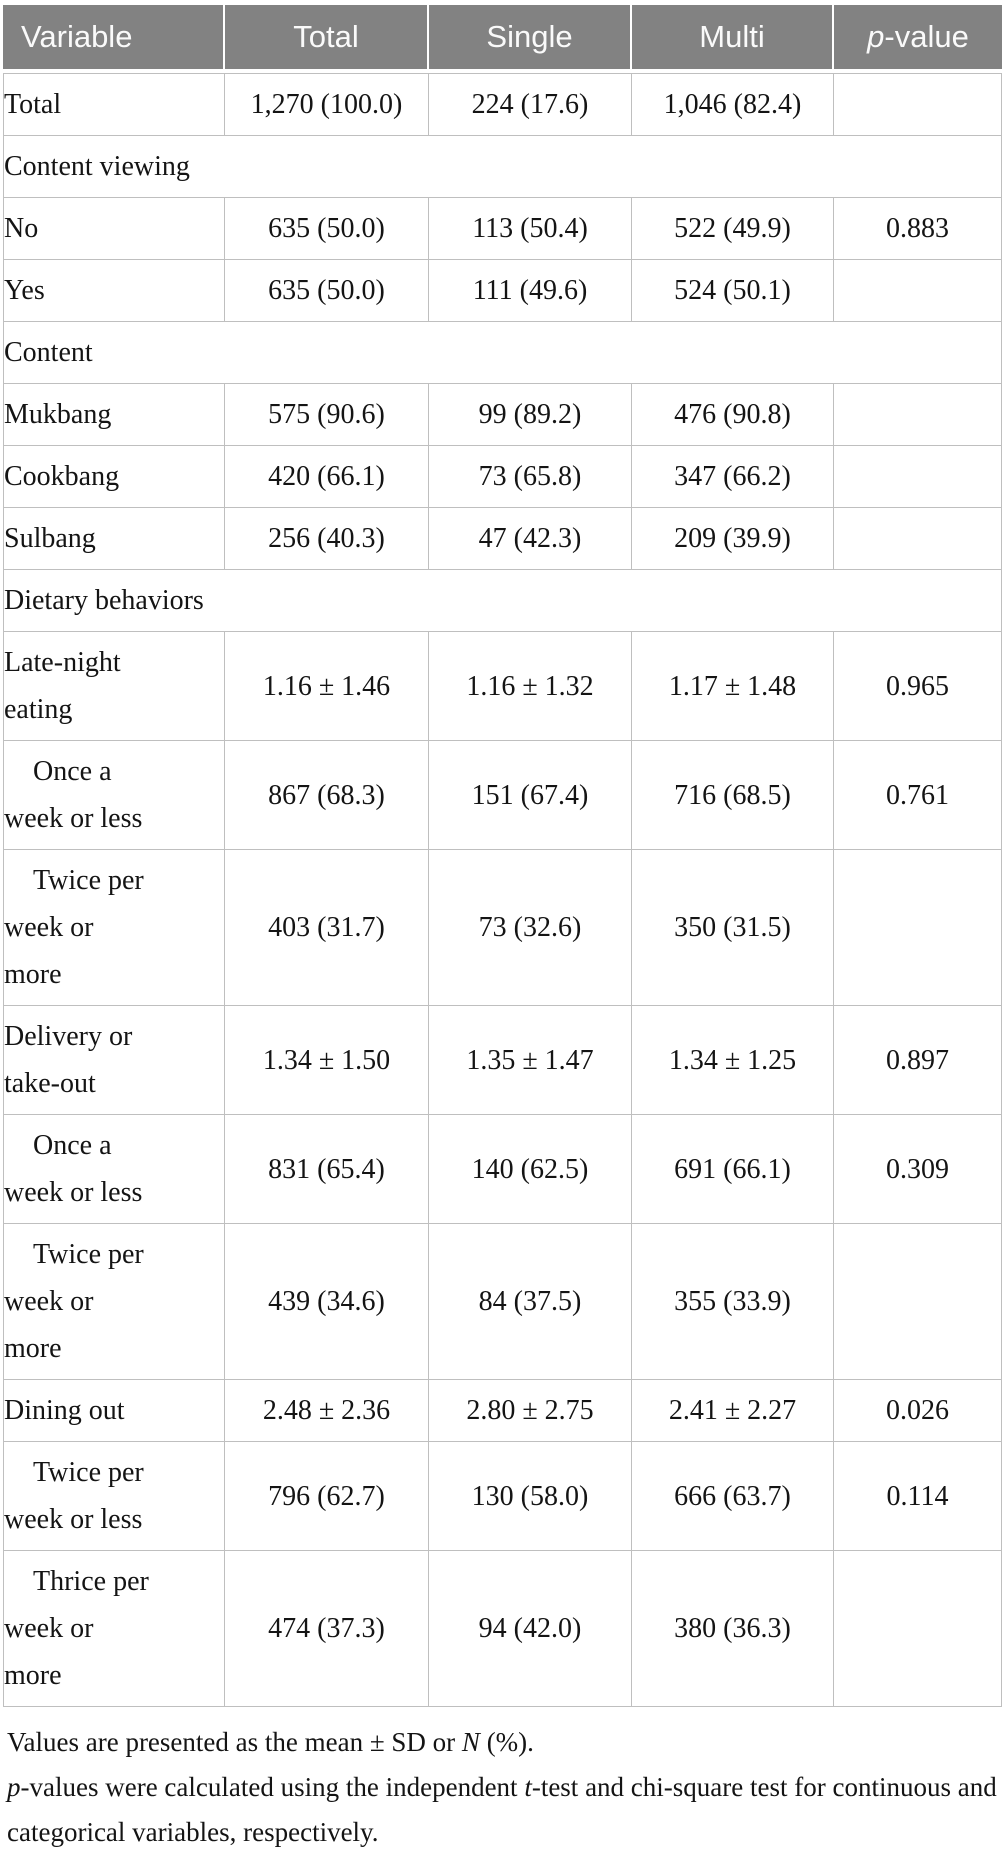  Describe the element at coordinates (114, 1496) in the screenshot. I see `row-label: Twice per week or less` at that location.